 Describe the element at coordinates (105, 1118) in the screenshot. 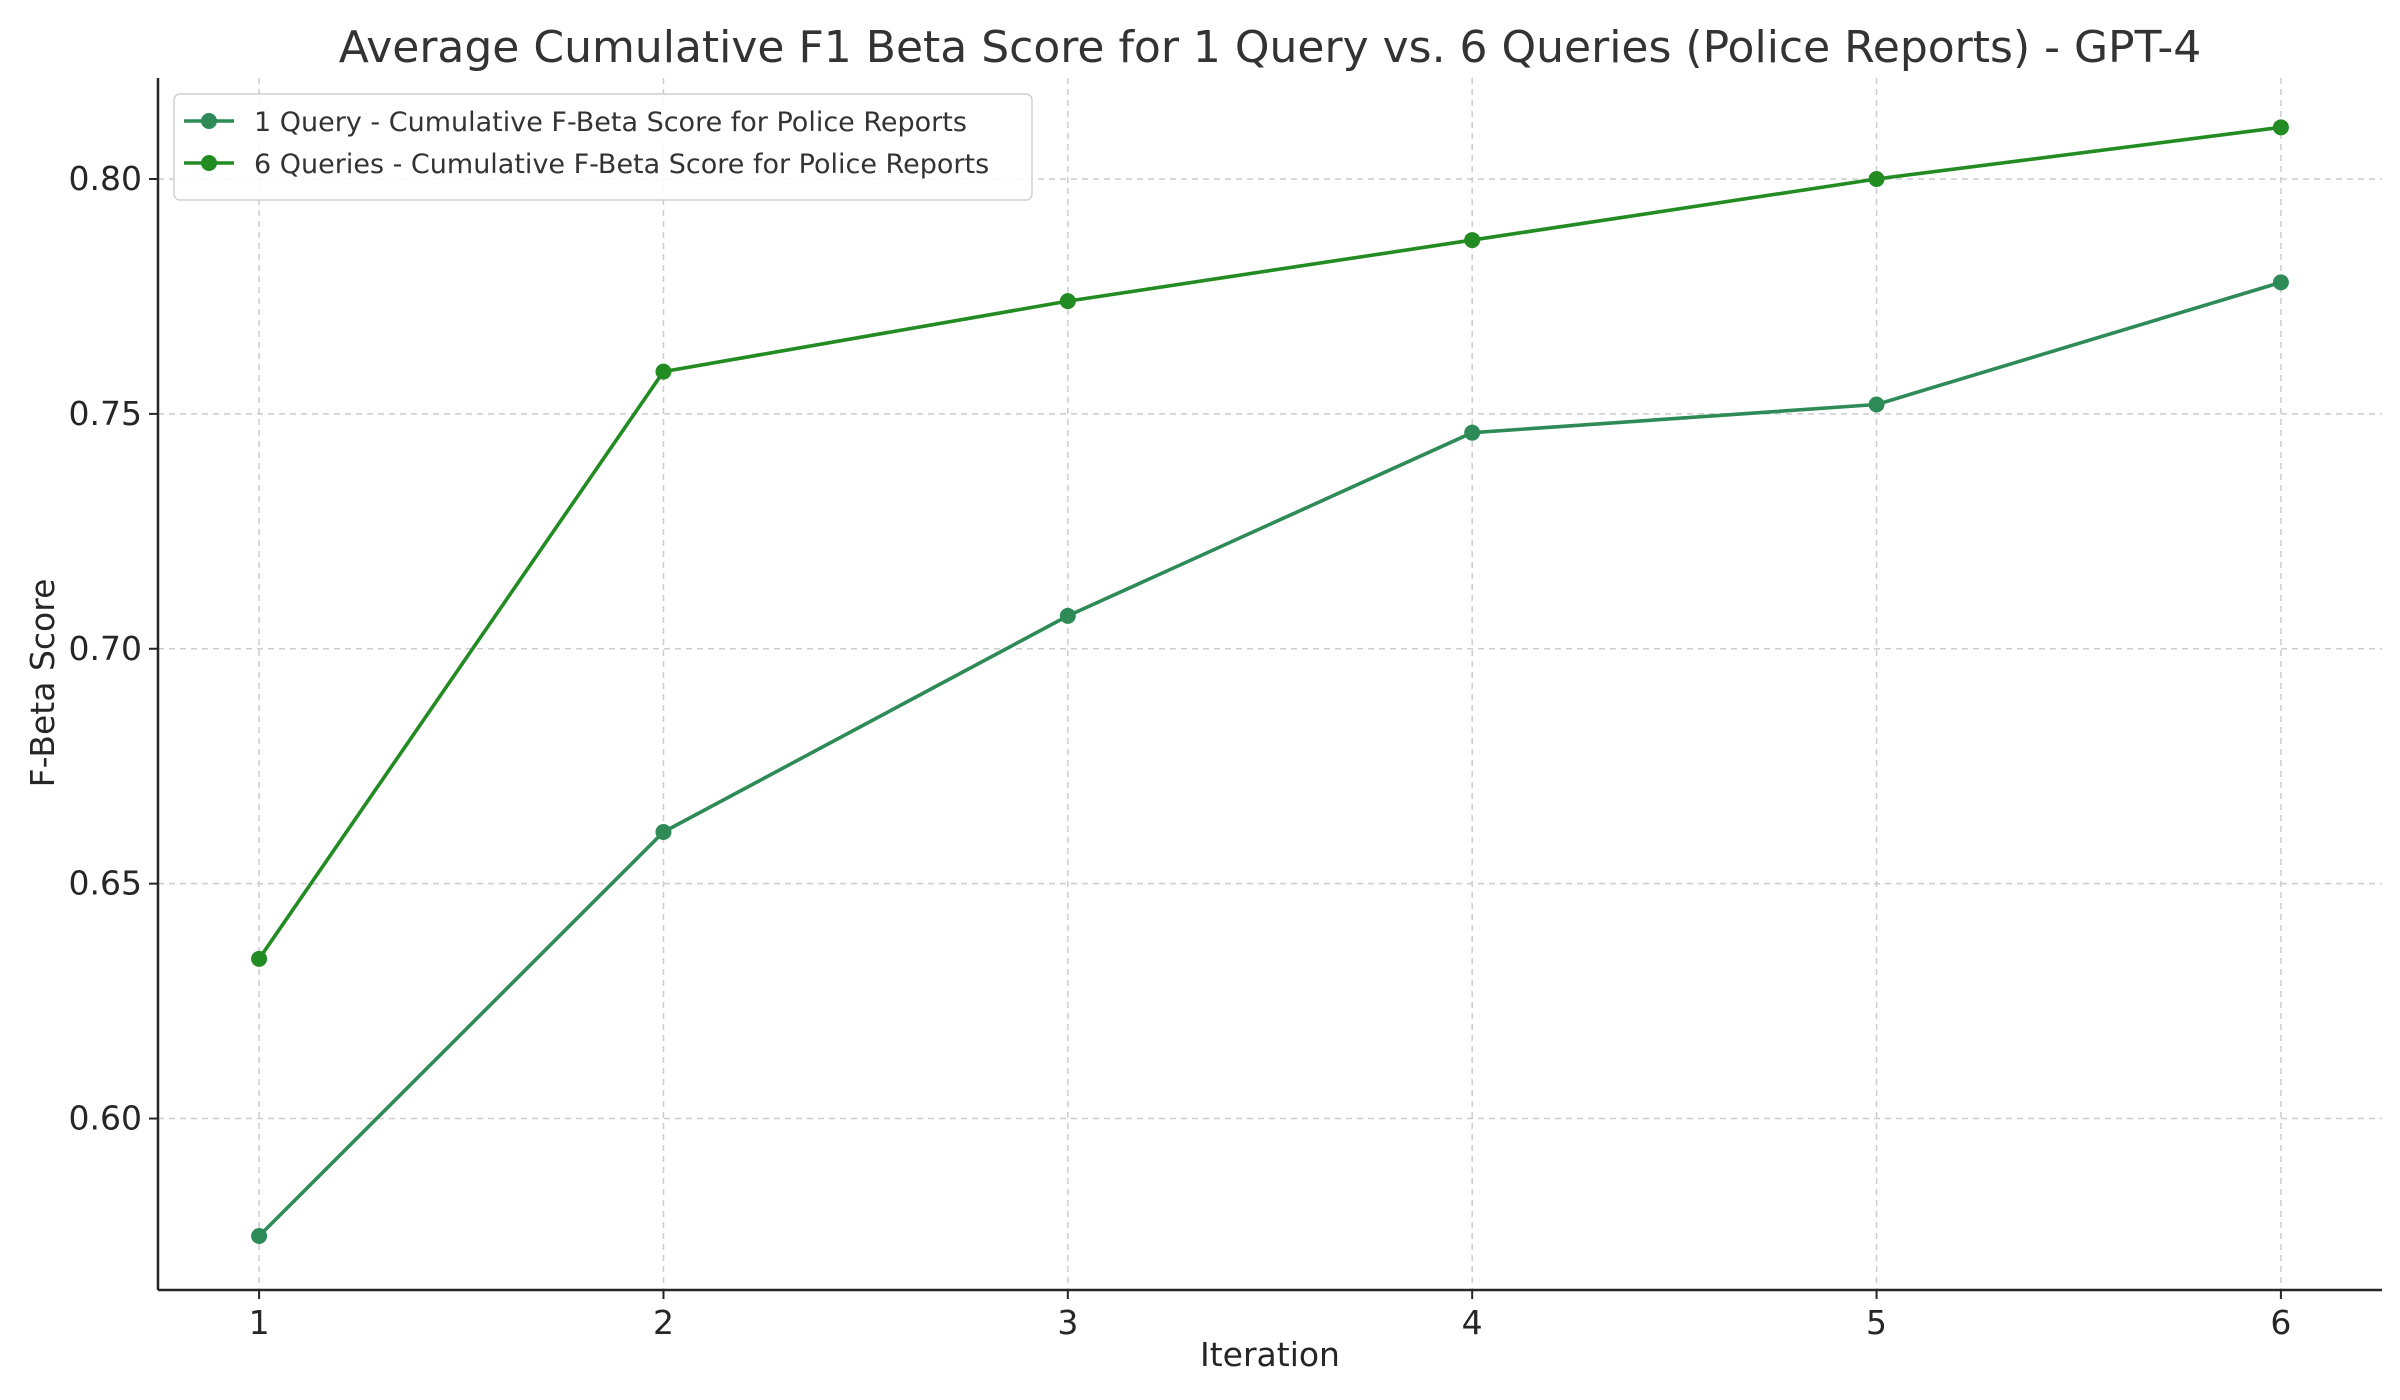

I see `y-tick-label: 0.60` at that location.